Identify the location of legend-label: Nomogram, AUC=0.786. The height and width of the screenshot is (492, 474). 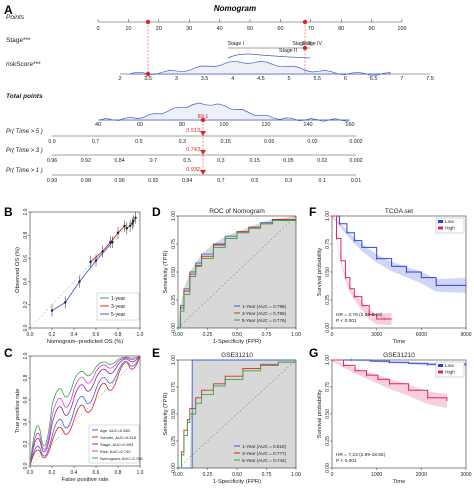
(121, 458).